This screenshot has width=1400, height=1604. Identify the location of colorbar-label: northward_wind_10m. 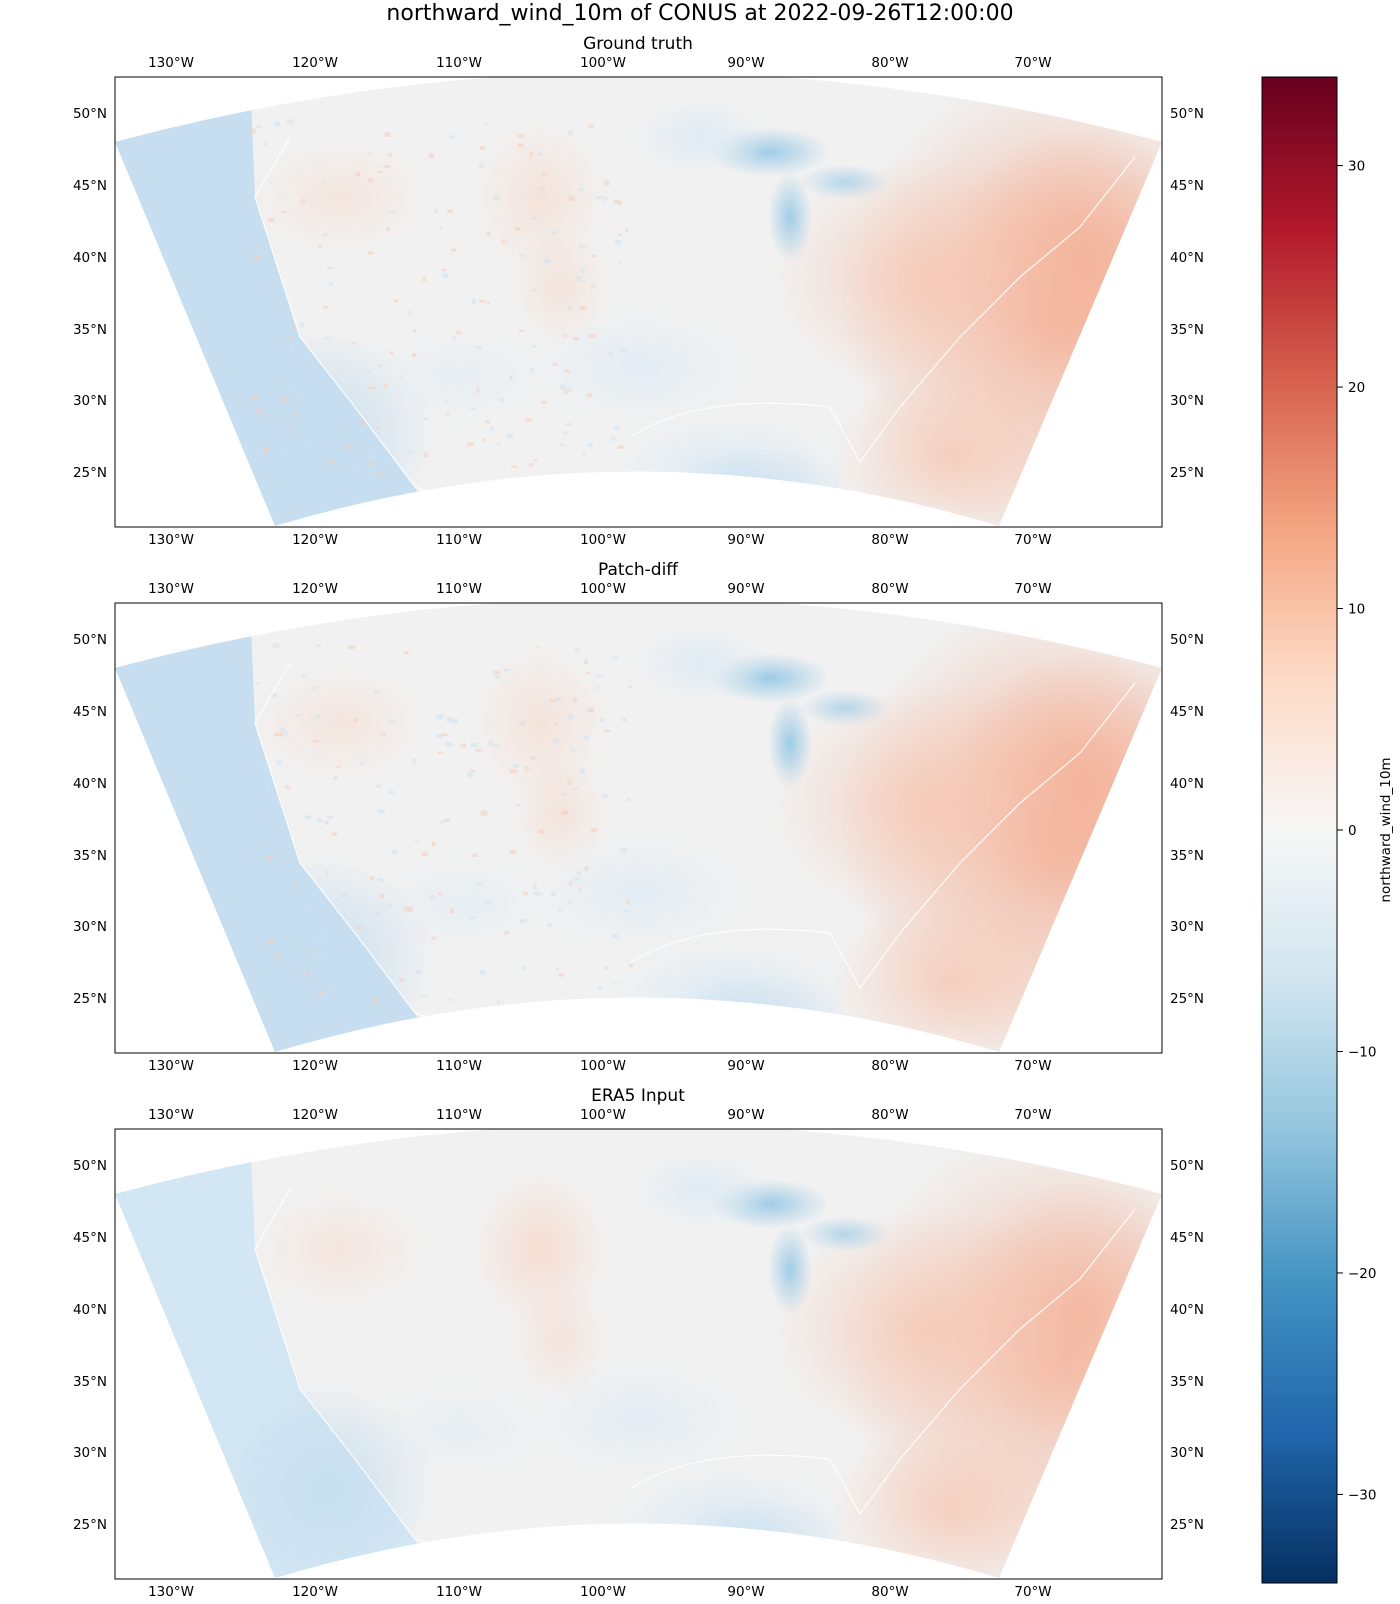
(1386, 829).